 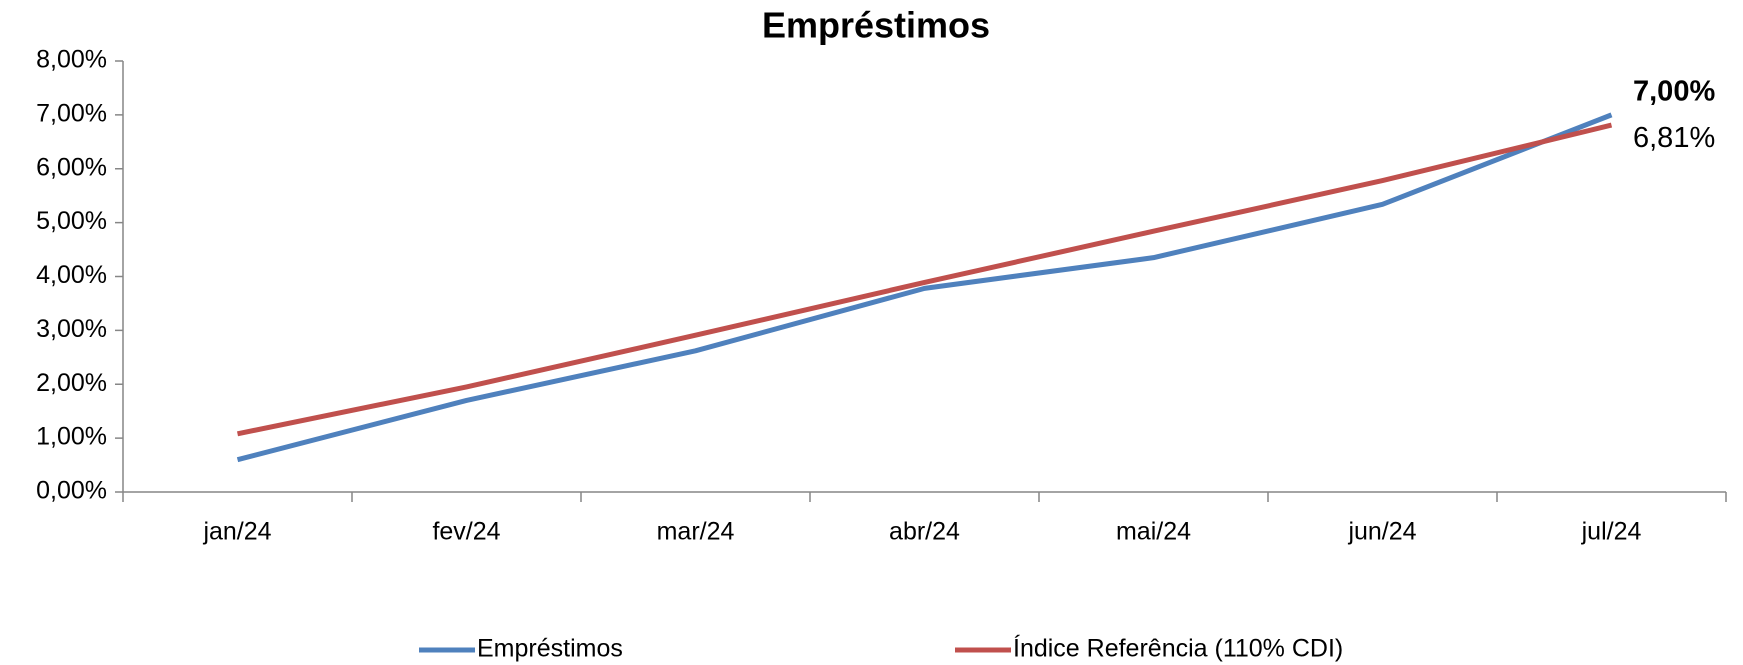 What do you see at coordinates (1153, 532) in the screenshot?
I see `x-tick-label: mai/24` at bounding box center [1153, 532].